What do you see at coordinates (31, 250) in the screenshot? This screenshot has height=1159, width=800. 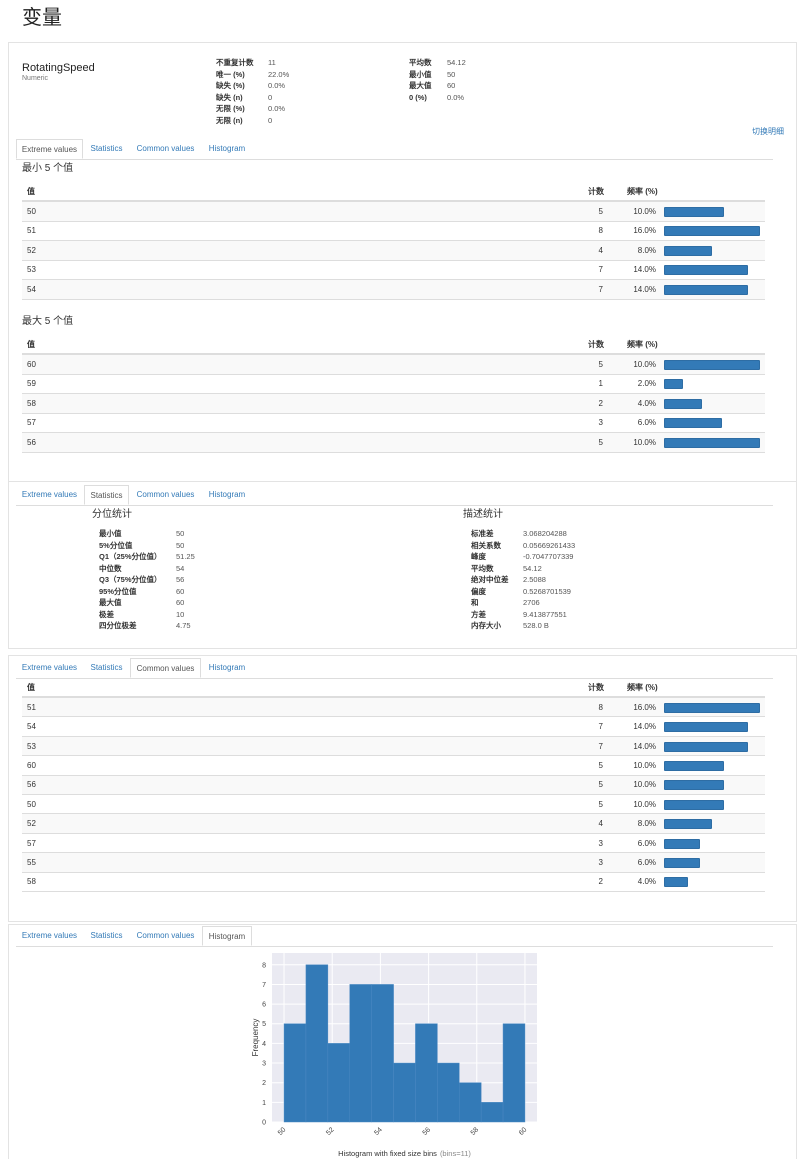 I see `cell-value: 52` at bounding box center [31, 250].